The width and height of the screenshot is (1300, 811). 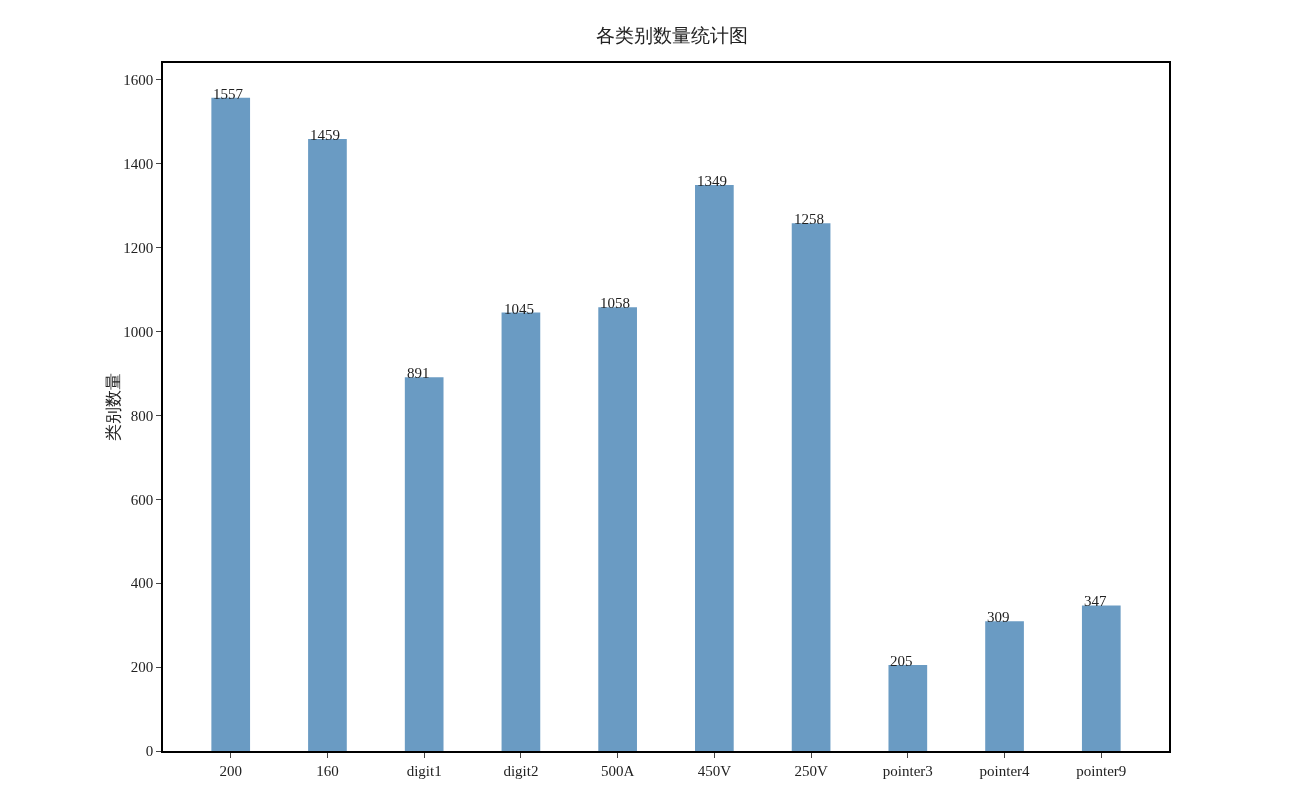 What do you see at coordinates (142, 583) in the screenshot?
I see `y-tick-label: 400` at bounding box center [142, 583].